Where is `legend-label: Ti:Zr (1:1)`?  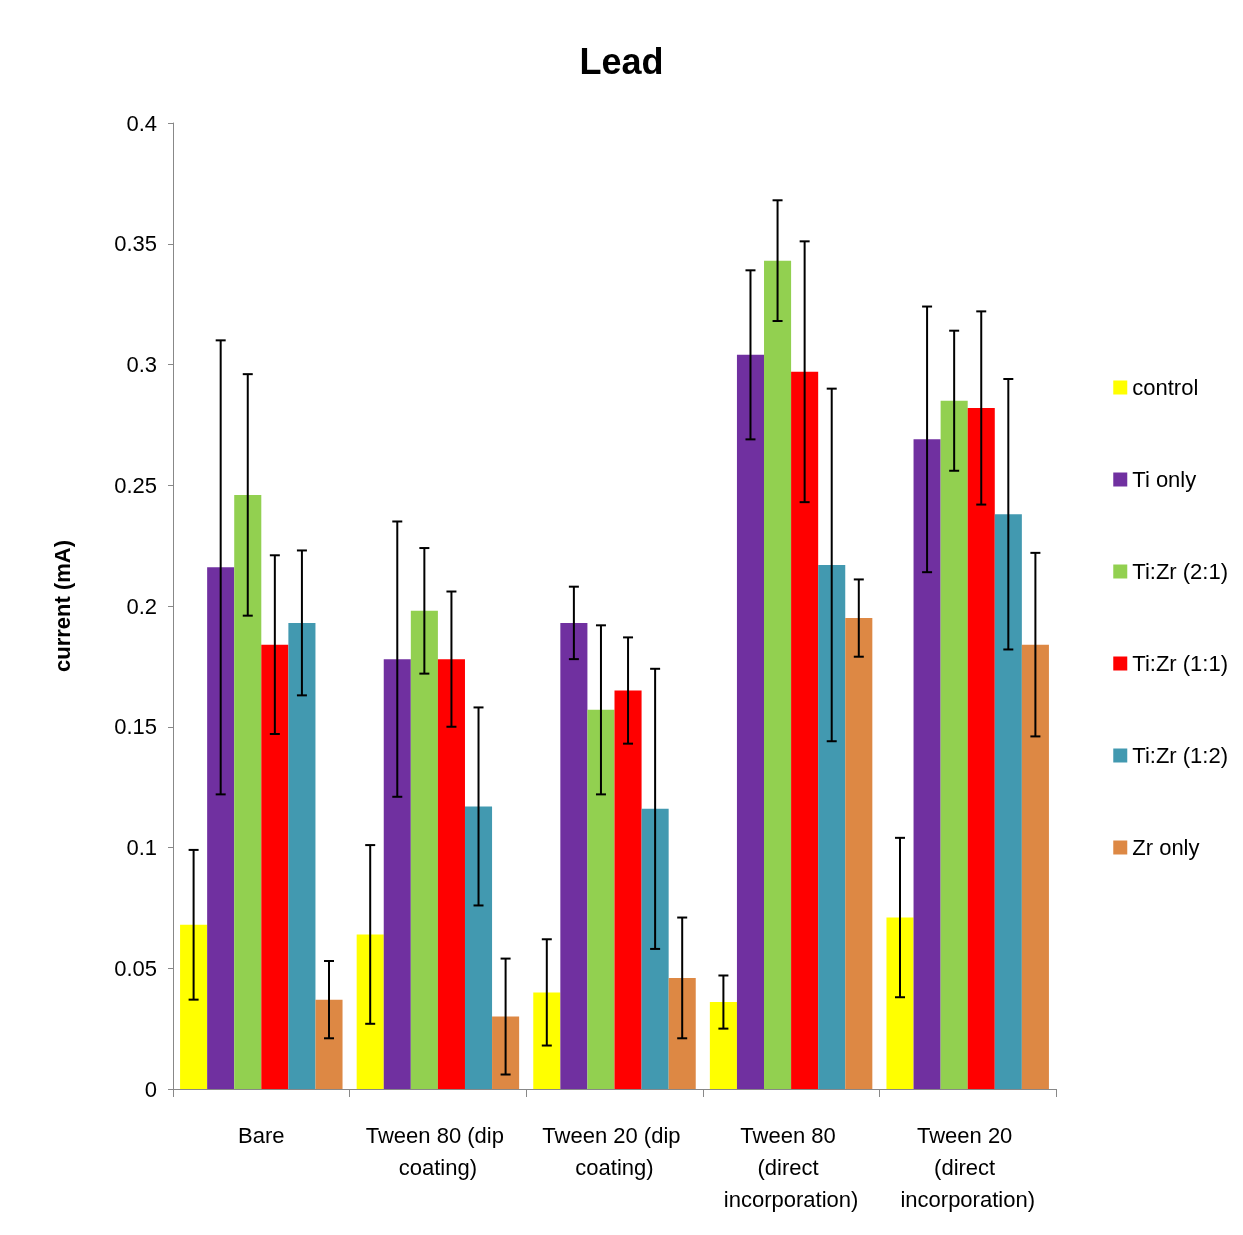 legend-label: Ti:Zr (1:1) is located at coordinates (1180, 663).